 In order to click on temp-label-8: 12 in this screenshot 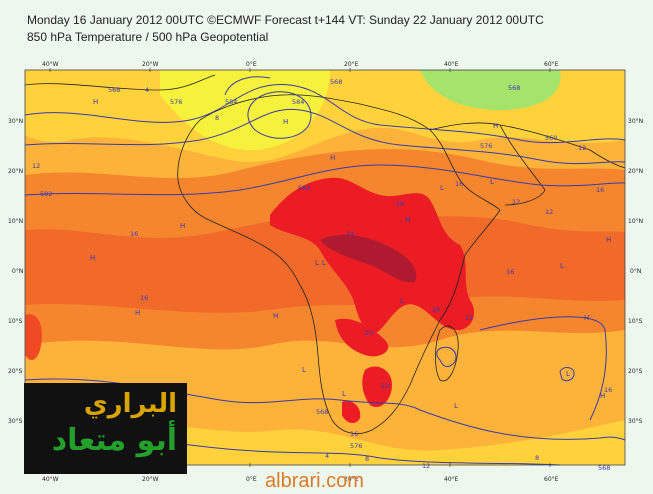, I will do `click(516, 202)`.